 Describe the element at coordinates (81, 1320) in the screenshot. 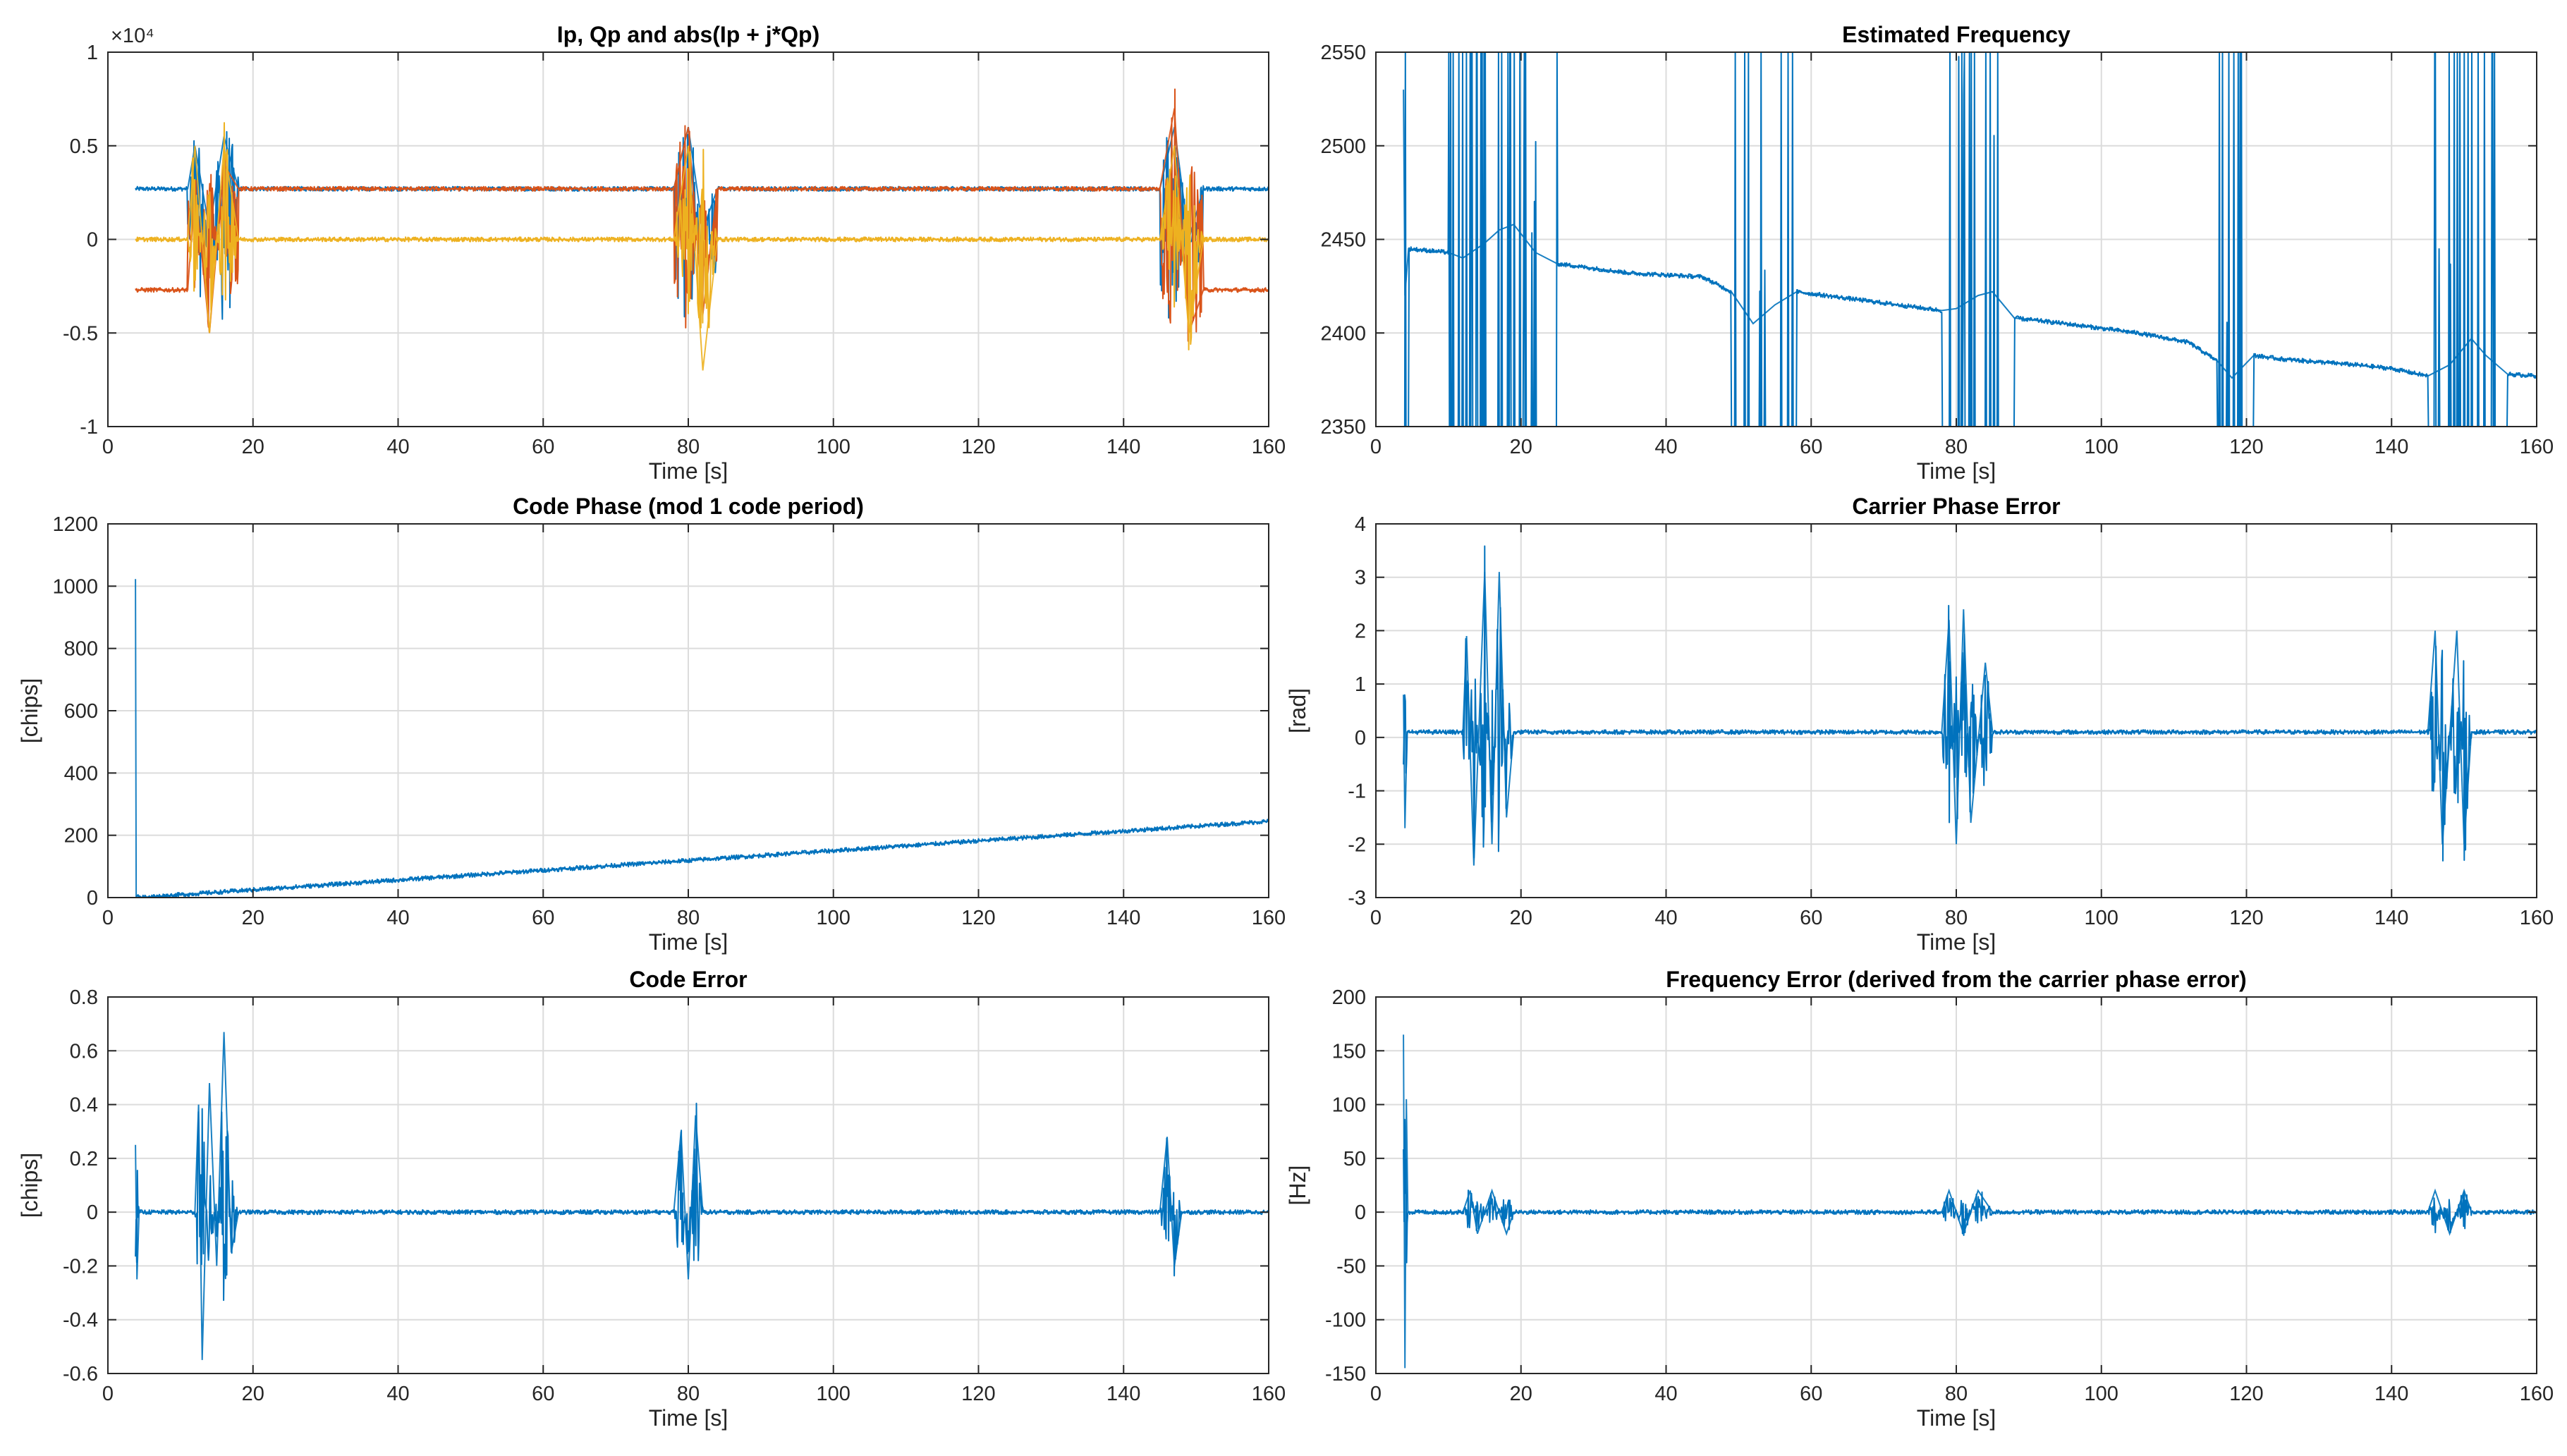

I see `y-tick-label: -0.4` at that location.